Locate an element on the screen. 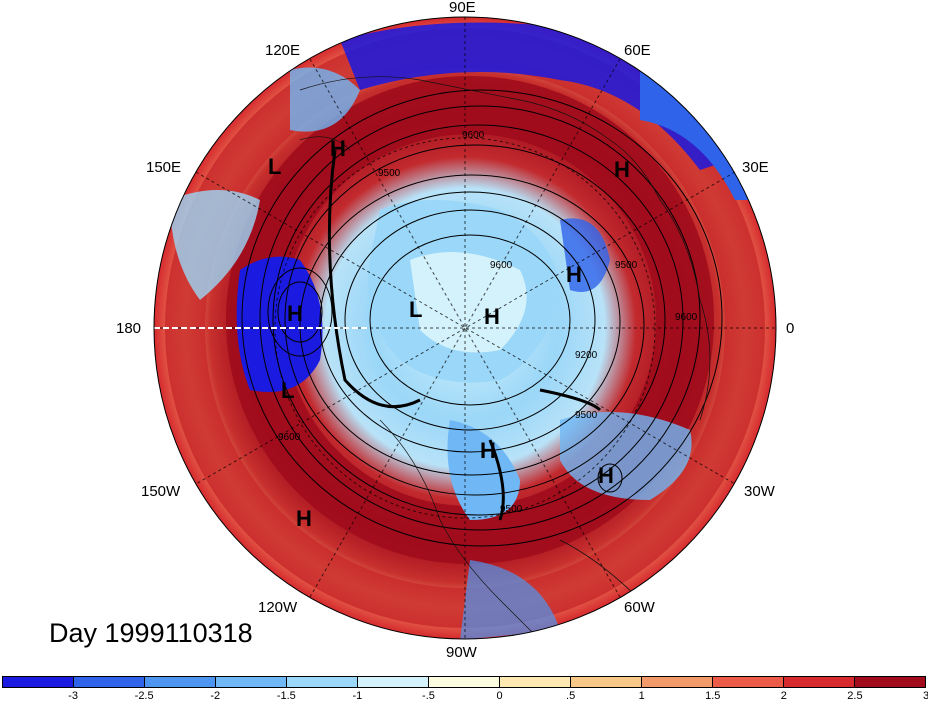 The width and height of the screenshot is (928, 702). colorbar-tick-label: -2 is located at coordinates (215, 696).